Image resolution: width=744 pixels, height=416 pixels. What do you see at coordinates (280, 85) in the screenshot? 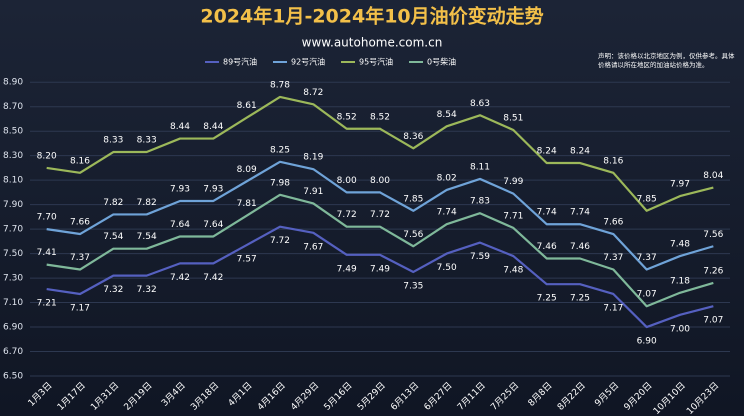
I see `data-label: 8.78` at bounding box center [280, 85].